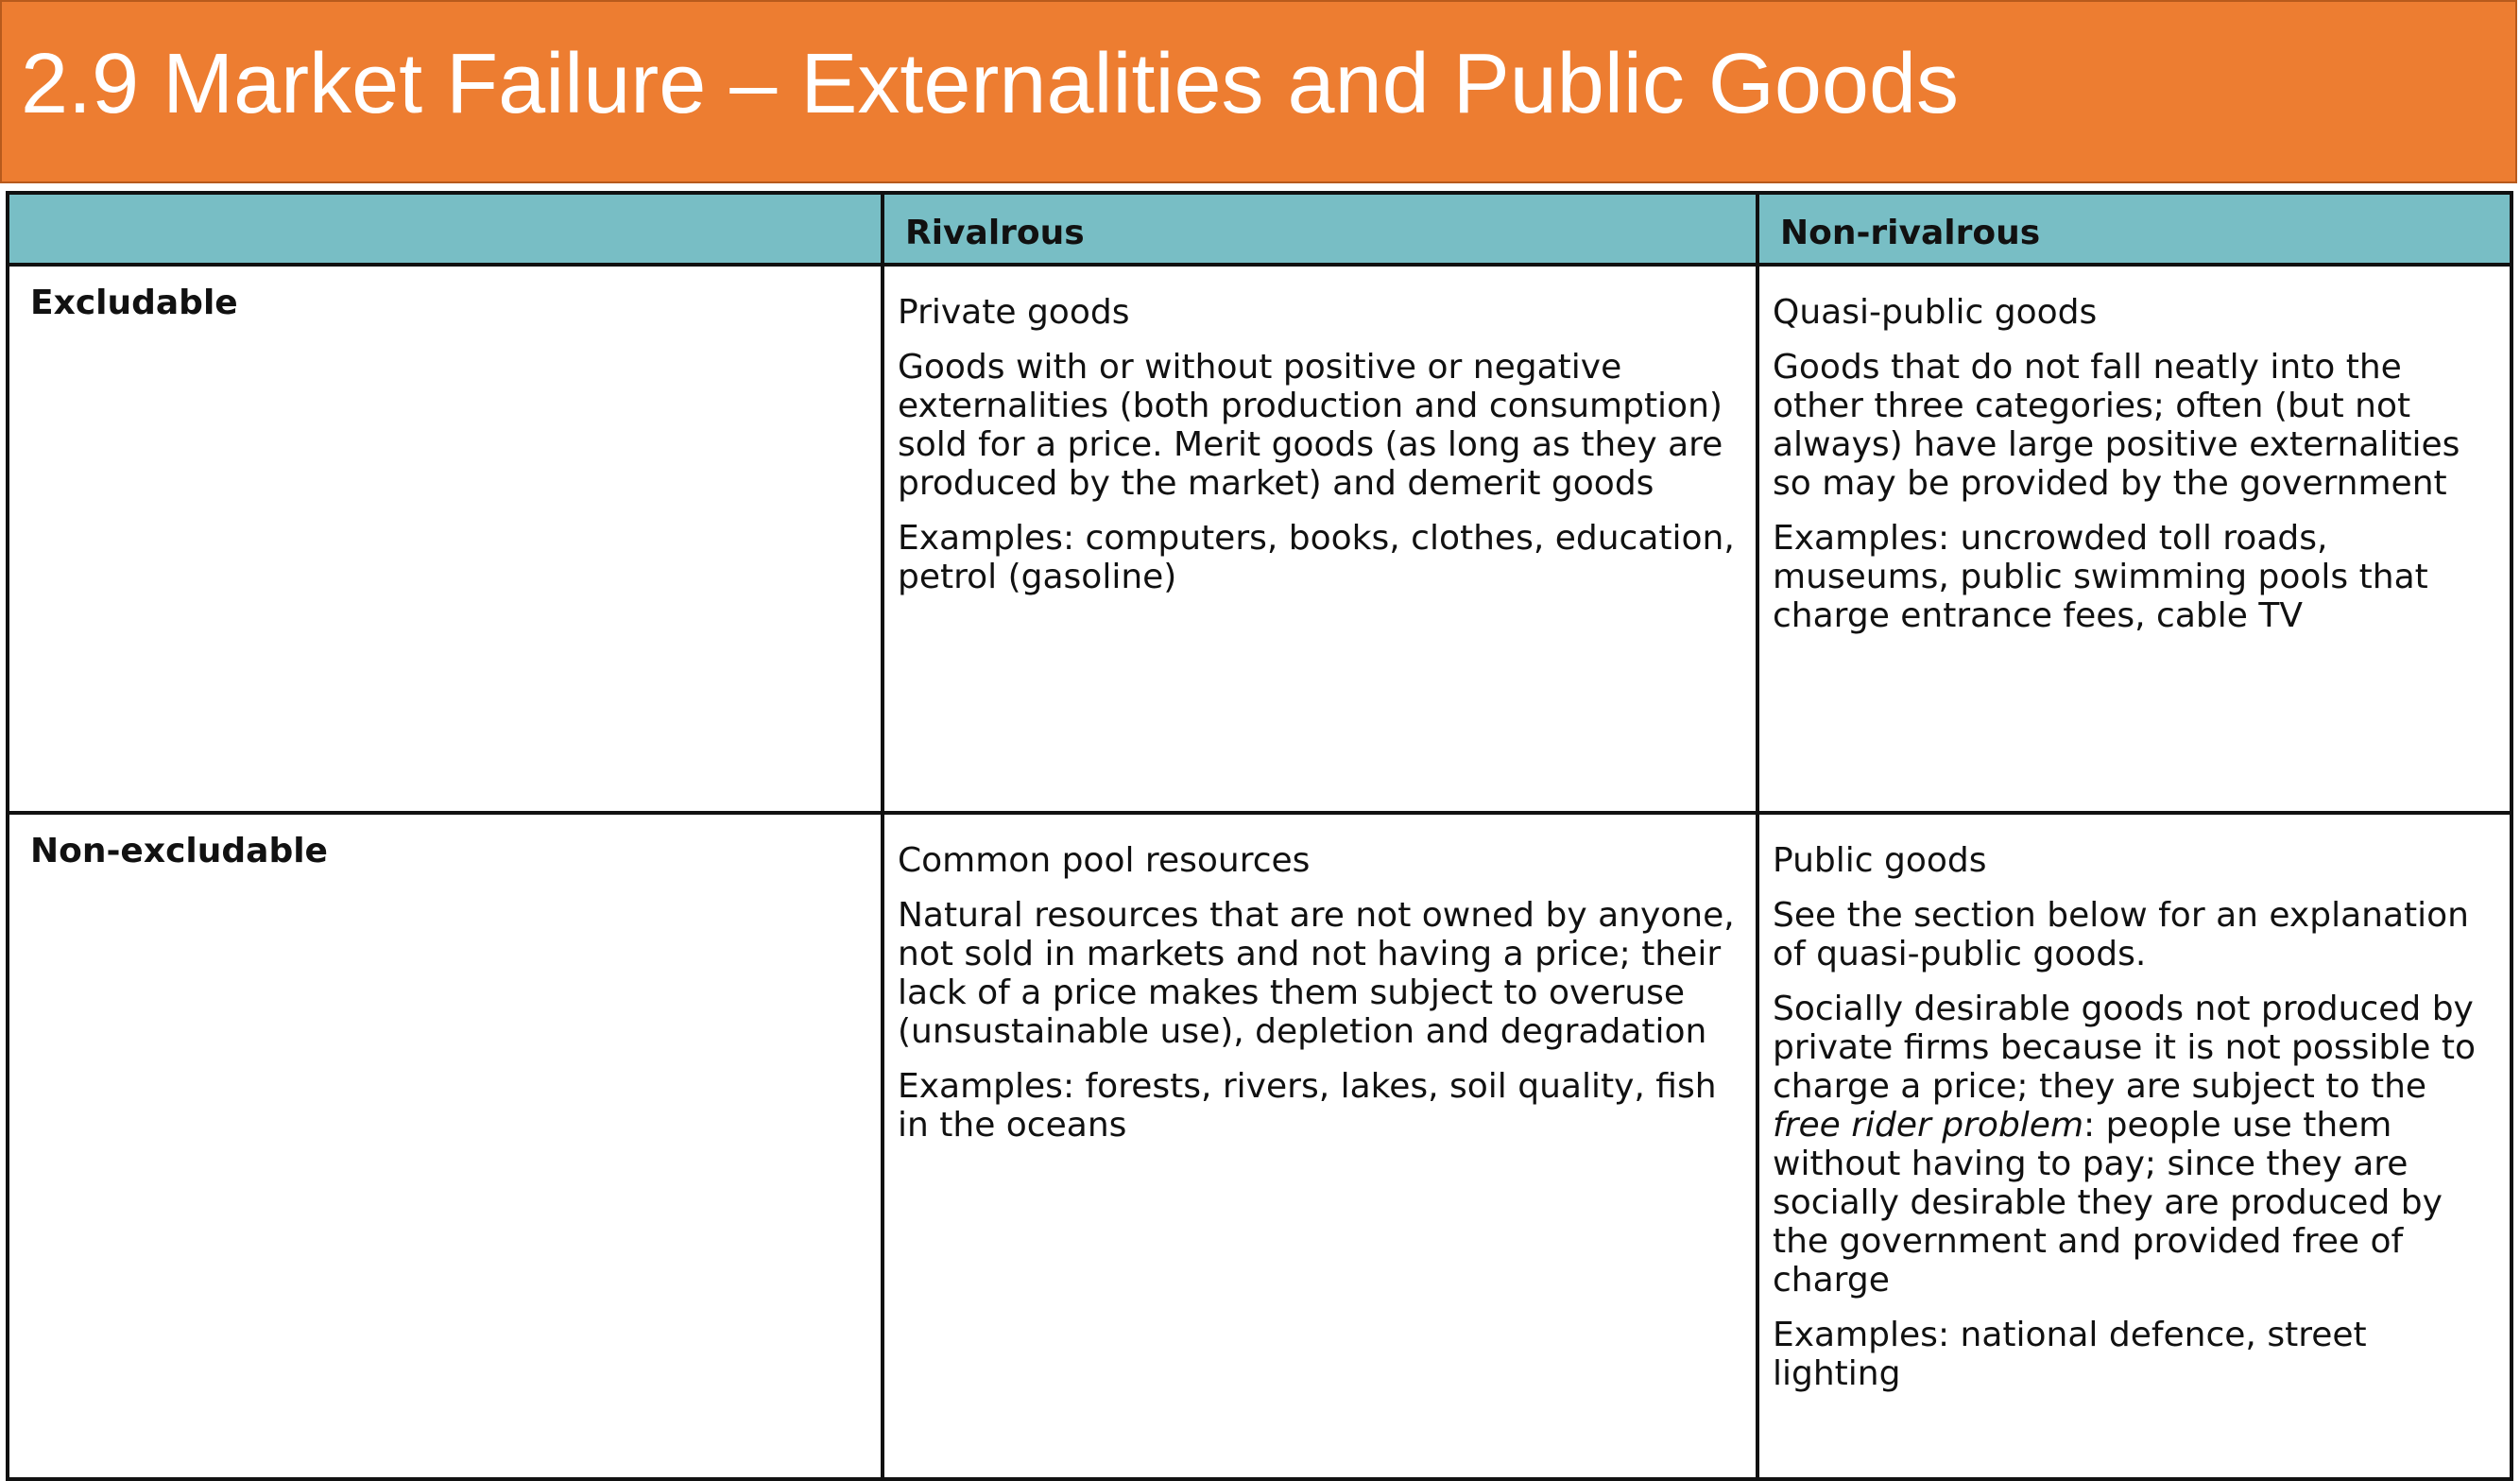  I want to click on header-non-rivalrous: Non-rivalrous, so click(2134, 229).